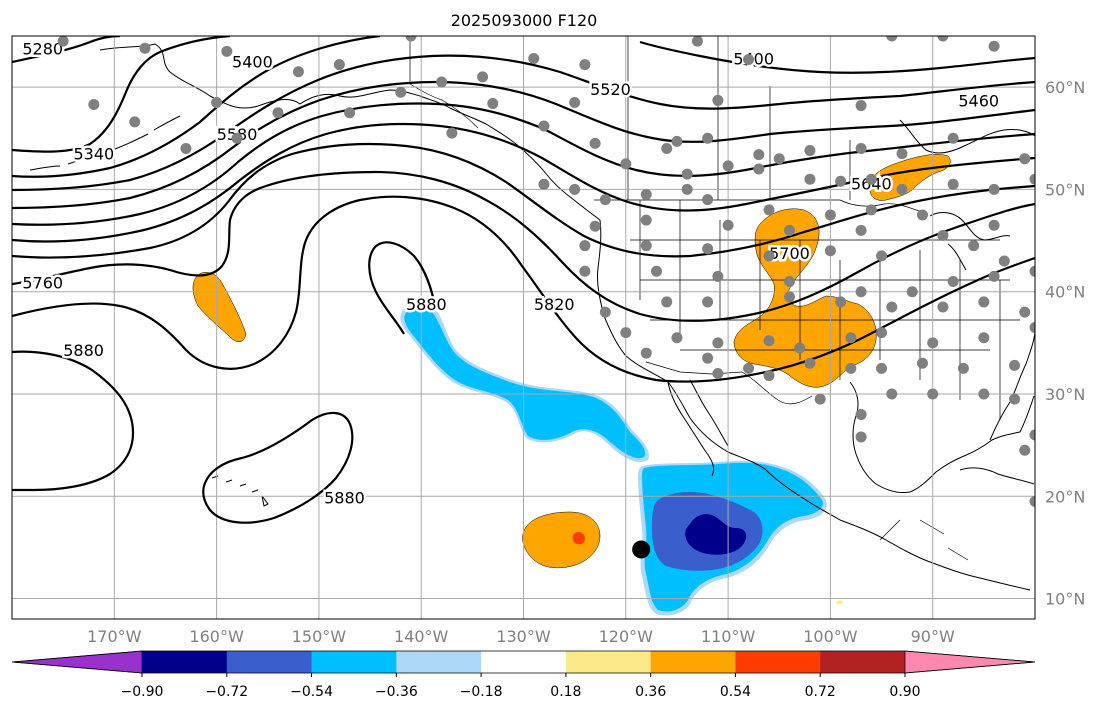  Describe the element at coordinates (481, 692) in the screenshot. I see `colorbar-tick-label: −0.18` at that location.